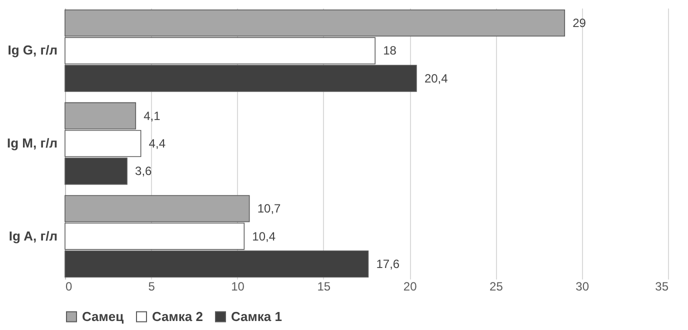 The width and height of the screenshot is (688, 330). I want to click on data-label: 17,6, so click(388, 263).